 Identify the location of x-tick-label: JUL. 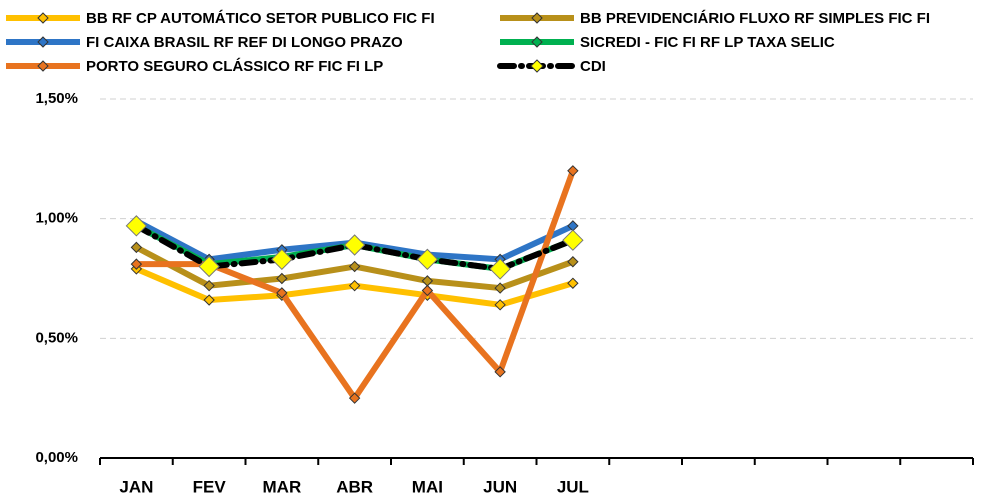
(573, 486).